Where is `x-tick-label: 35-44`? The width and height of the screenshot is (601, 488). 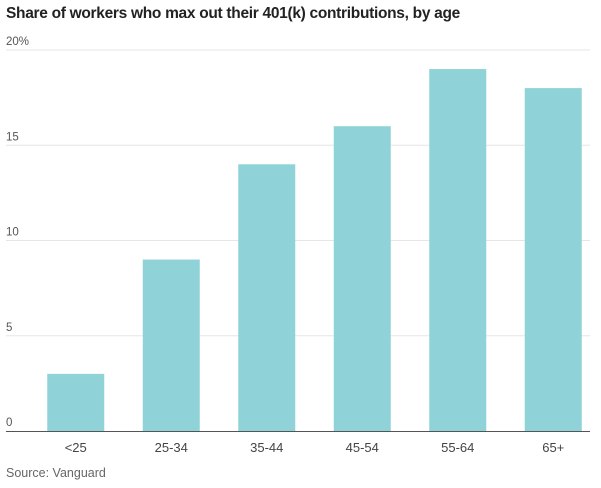 x-tick-label: 35-44 is located at coordinates (266, 447).